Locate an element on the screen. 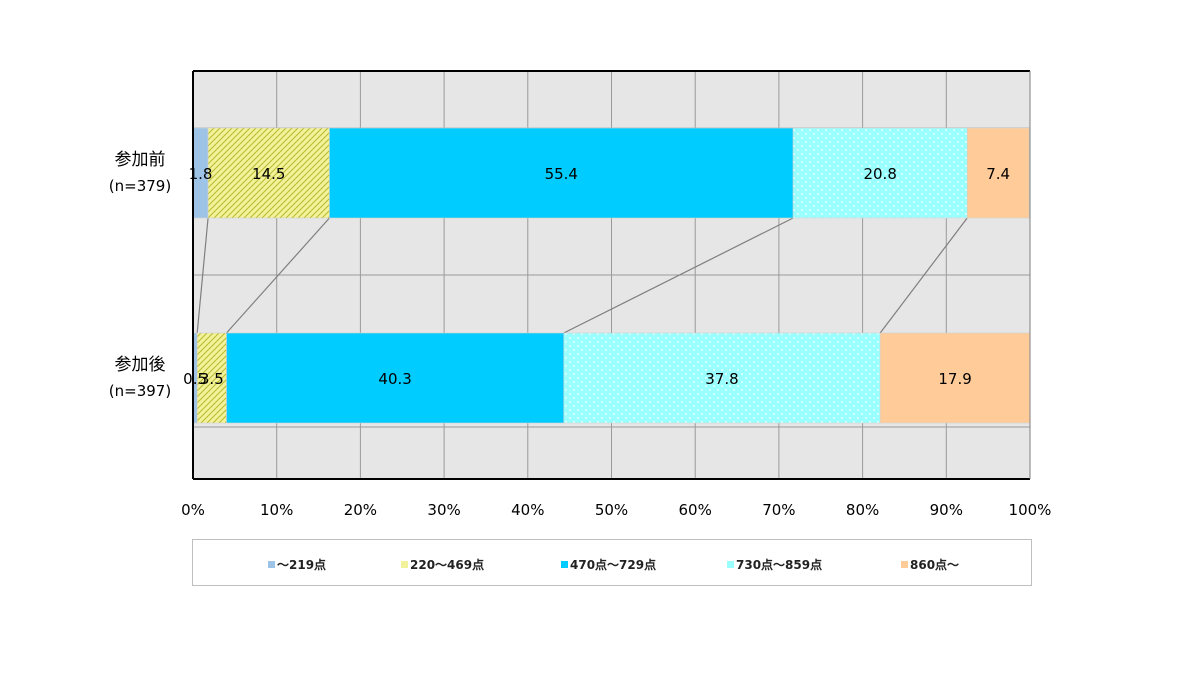  category-label: (n=397) is located at coordinates (140, 391).